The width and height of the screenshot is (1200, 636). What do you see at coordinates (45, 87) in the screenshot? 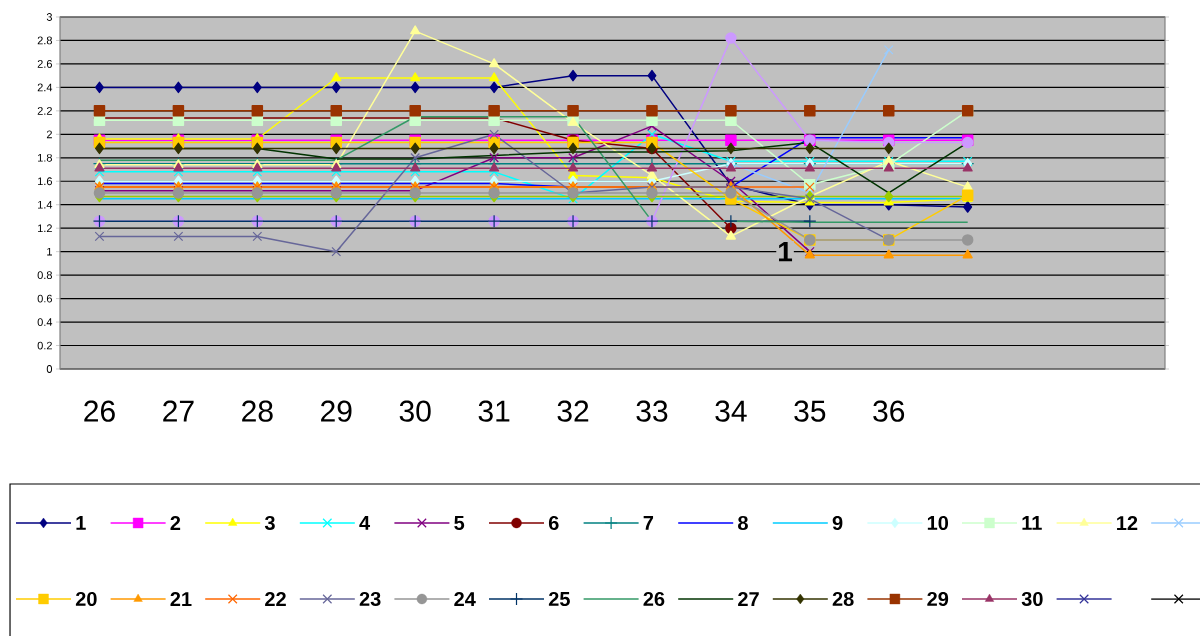
I see `y-tick-label: 2.4` at bounding box center [45, 87].